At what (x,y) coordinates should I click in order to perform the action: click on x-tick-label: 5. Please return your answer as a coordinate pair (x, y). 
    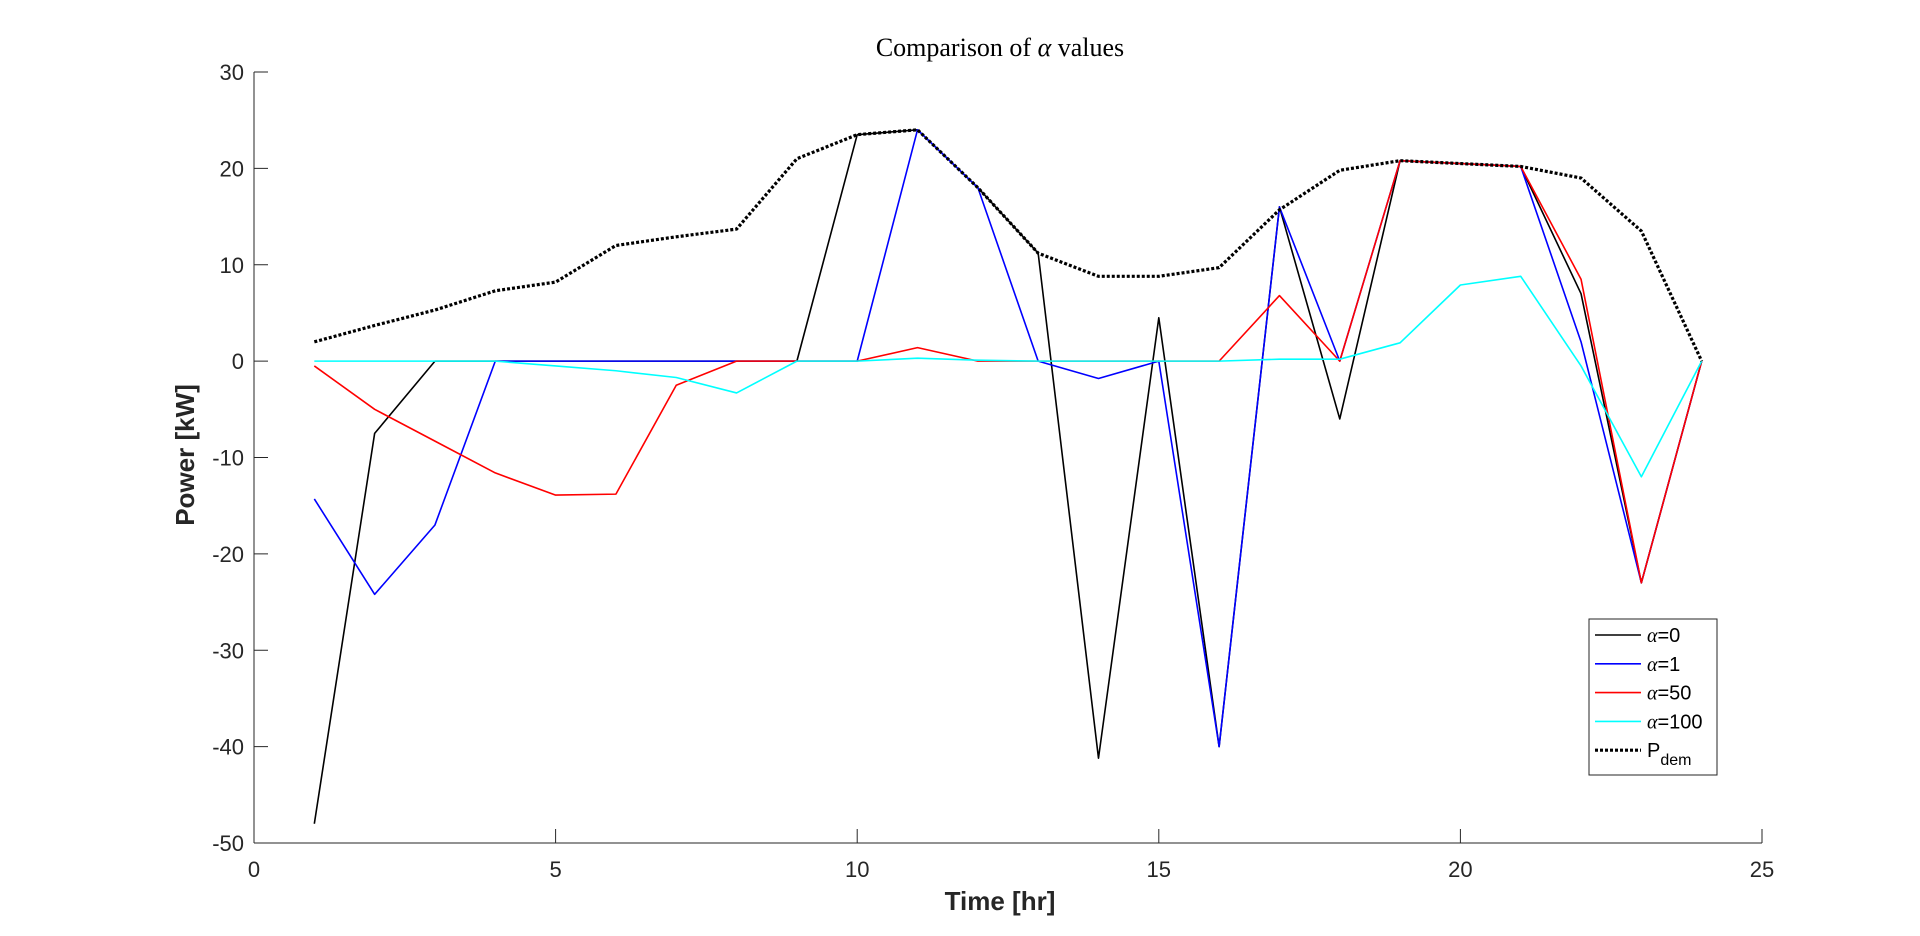
    Looking at the image, I should click on (555, 869).